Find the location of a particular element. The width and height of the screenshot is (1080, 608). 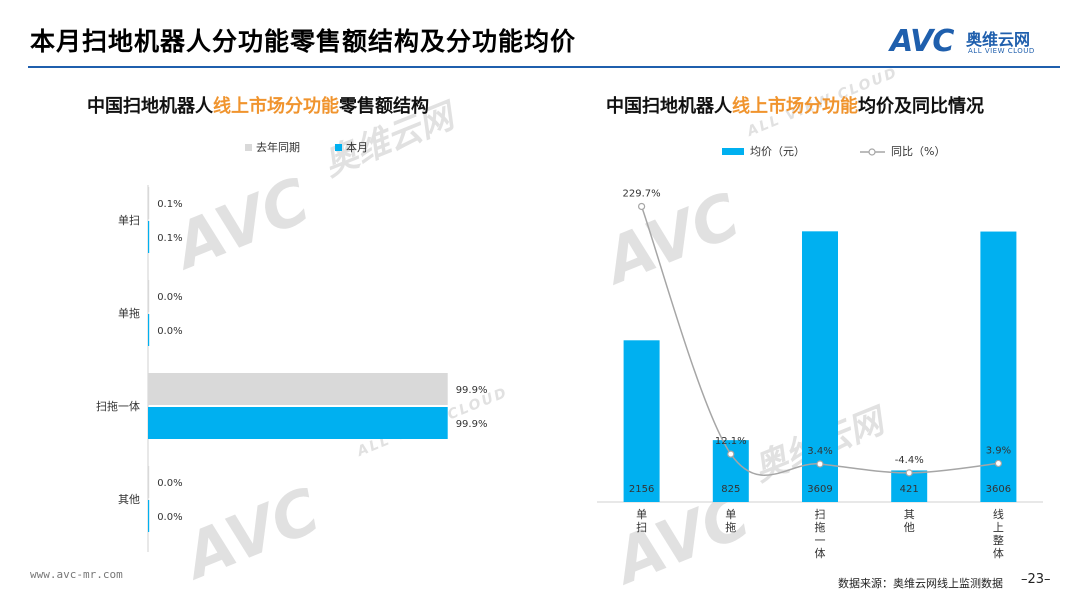

logo-name-en: ALL VIEW CLOUD is located at coordinates (1001, 51).